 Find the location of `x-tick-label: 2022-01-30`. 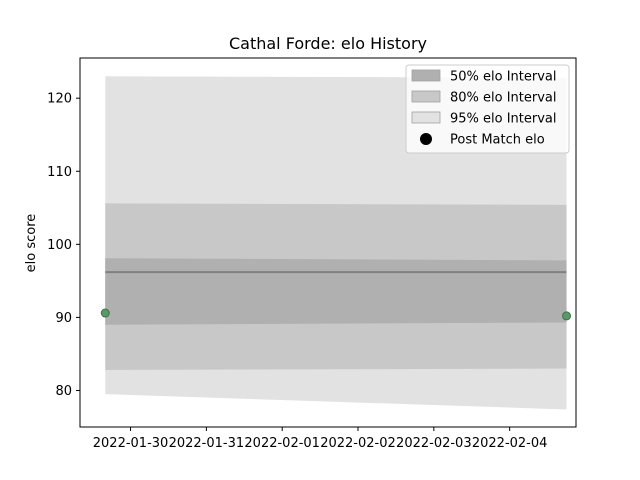

x-tick-label: 2022-01-30 is located at coordinates (131, 443).